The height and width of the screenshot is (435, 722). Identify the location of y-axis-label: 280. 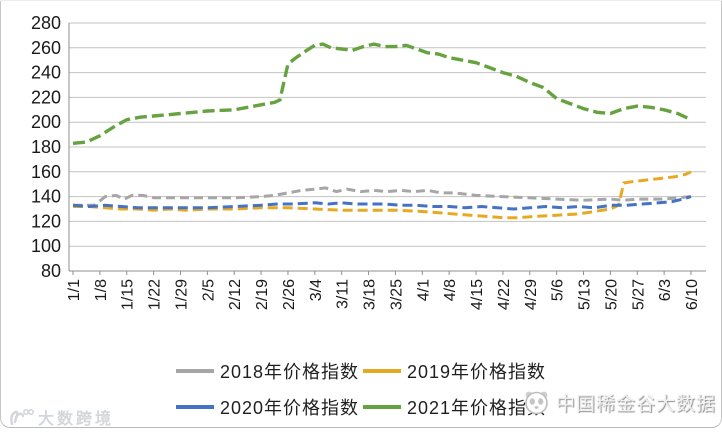
(46, 23).